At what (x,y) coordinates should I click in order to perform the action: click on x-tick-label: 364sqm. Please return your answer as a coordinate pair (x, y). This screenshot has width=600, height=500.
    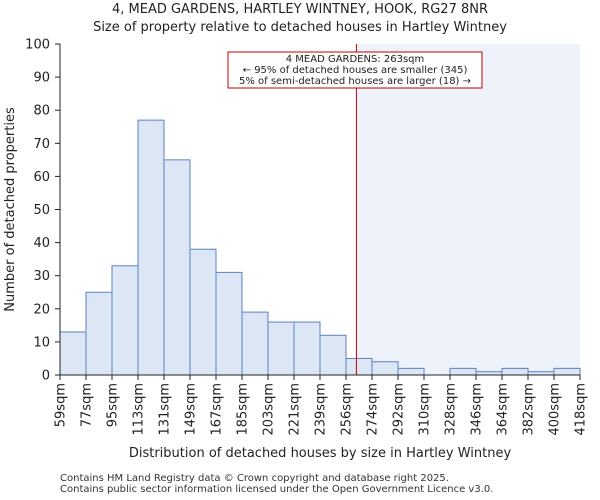
    Looking at the image, I should click on (503, 409).